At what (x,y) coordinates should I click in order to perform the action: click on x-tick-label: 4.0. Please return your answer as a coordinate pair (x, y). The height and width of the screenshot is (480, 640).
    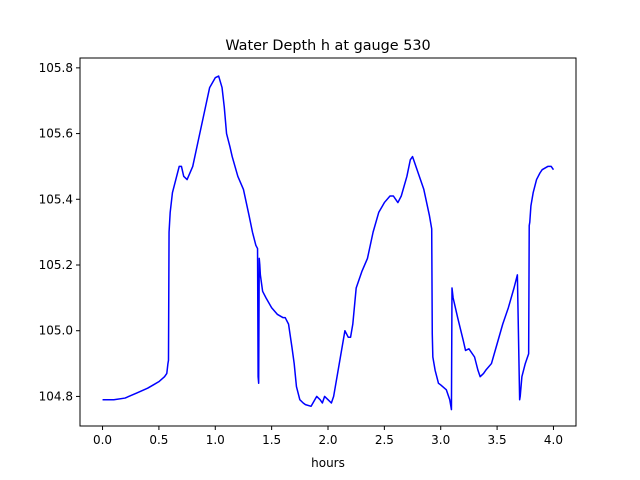
    Looking at the image, I should click on (553, 440).